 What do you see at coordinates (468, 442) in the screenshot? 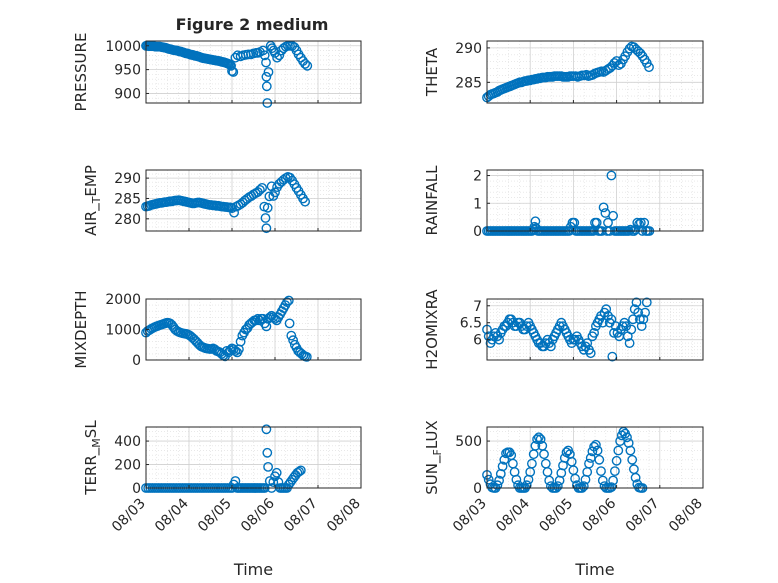
I see `y-tick-label: 500` at bounding box center [468, 442].